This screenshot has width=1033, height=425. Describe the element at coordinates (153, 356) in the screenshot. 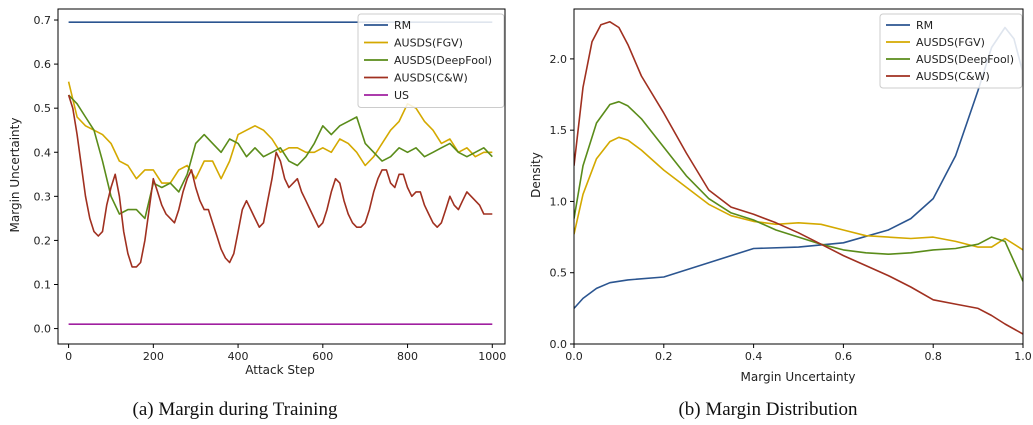

I see `x-tick-label: 200` at that location.